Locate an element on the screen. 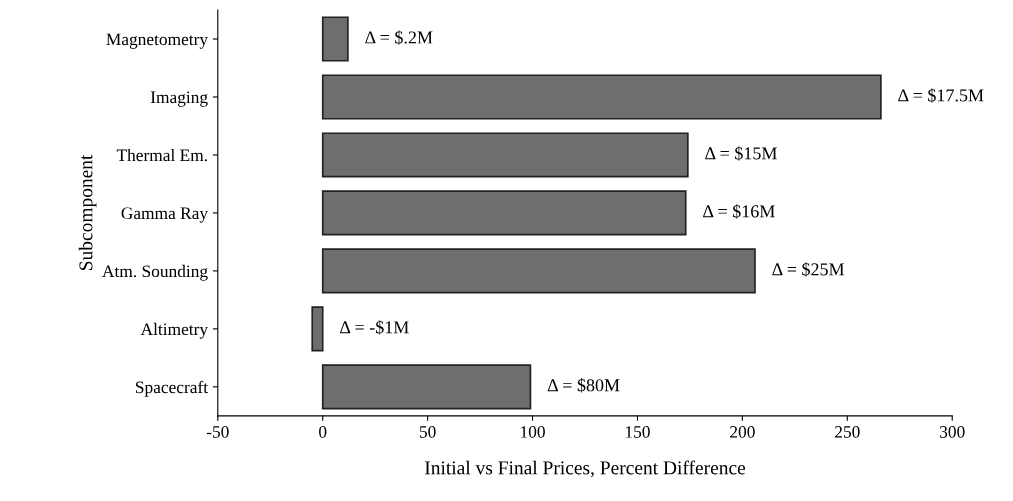 This screenshot has height=501, width=1013. x-tick-label: 0 is located at coordinates (323, 432).